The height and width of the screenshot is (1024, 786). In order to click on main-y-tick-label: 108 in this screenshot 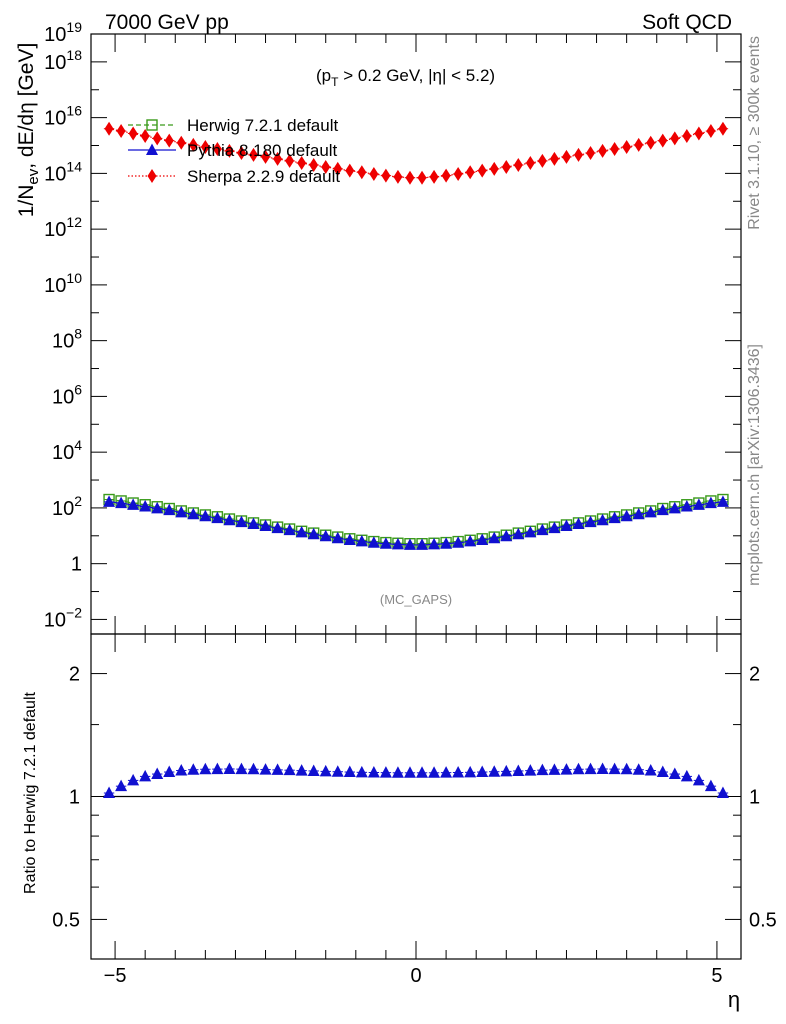, I will do `click(67, 339)`.